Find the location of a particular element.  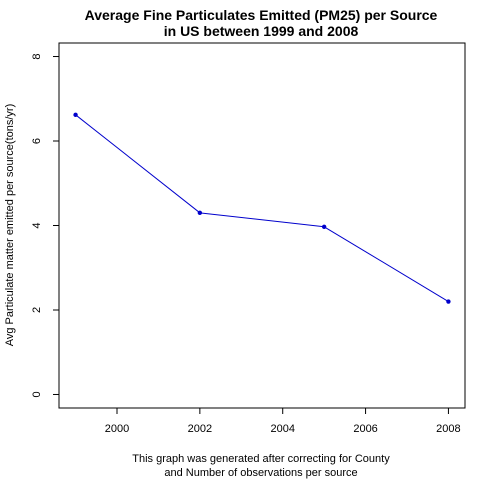

x-axis: 2000 2002 2004 2006 2008 is located at coordinates (283, 421).